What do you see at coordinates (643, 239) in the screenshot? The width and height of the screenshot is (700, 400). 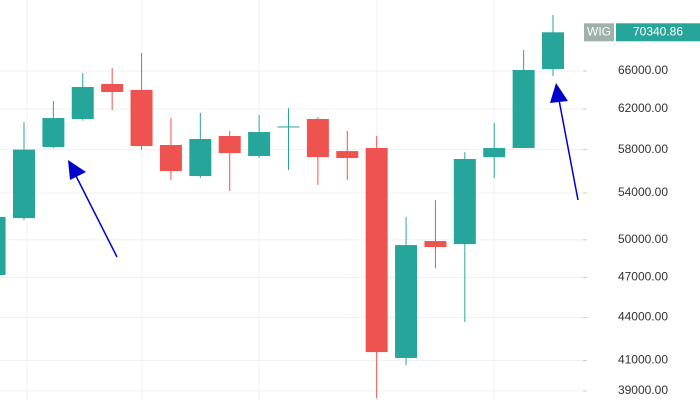 I see `y-tick-label: 50000.00` at bounding box center [643, 239].